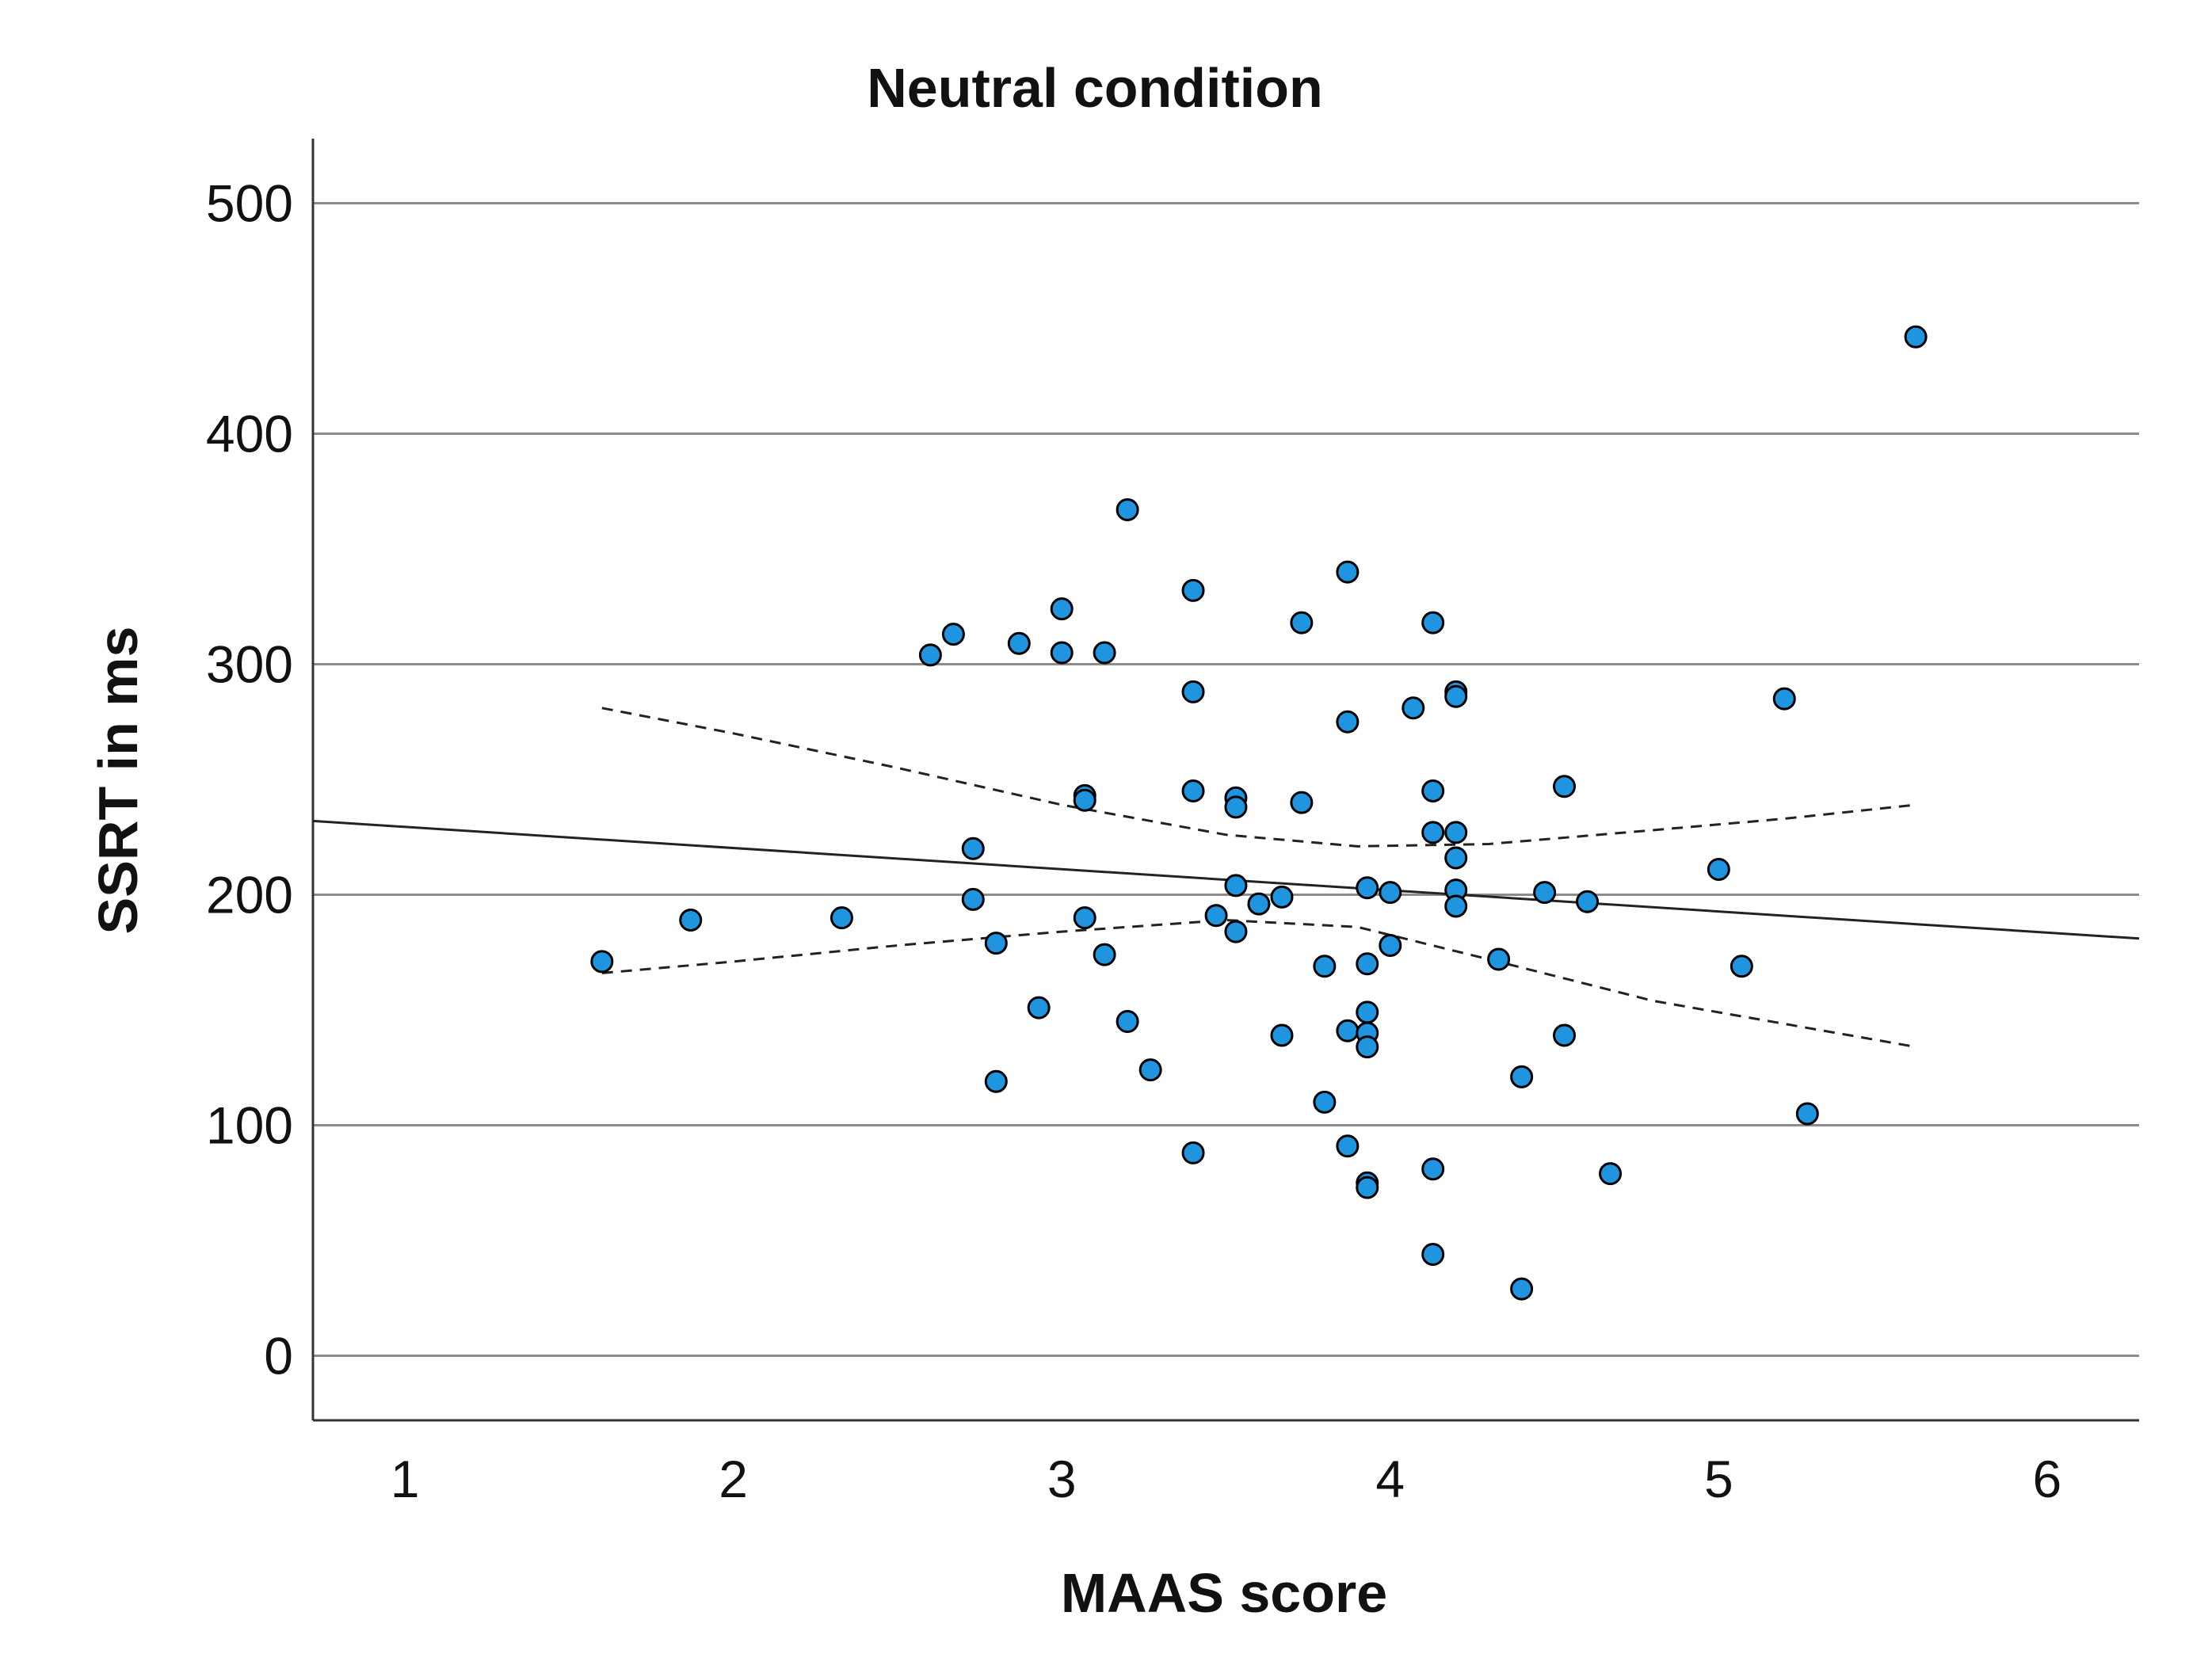 The image size is (2212, 1654). What do you see at coordinates (1258, 984) in the screenshot?
I see `confidence-band-lower` at bounding box center [1258, 984].